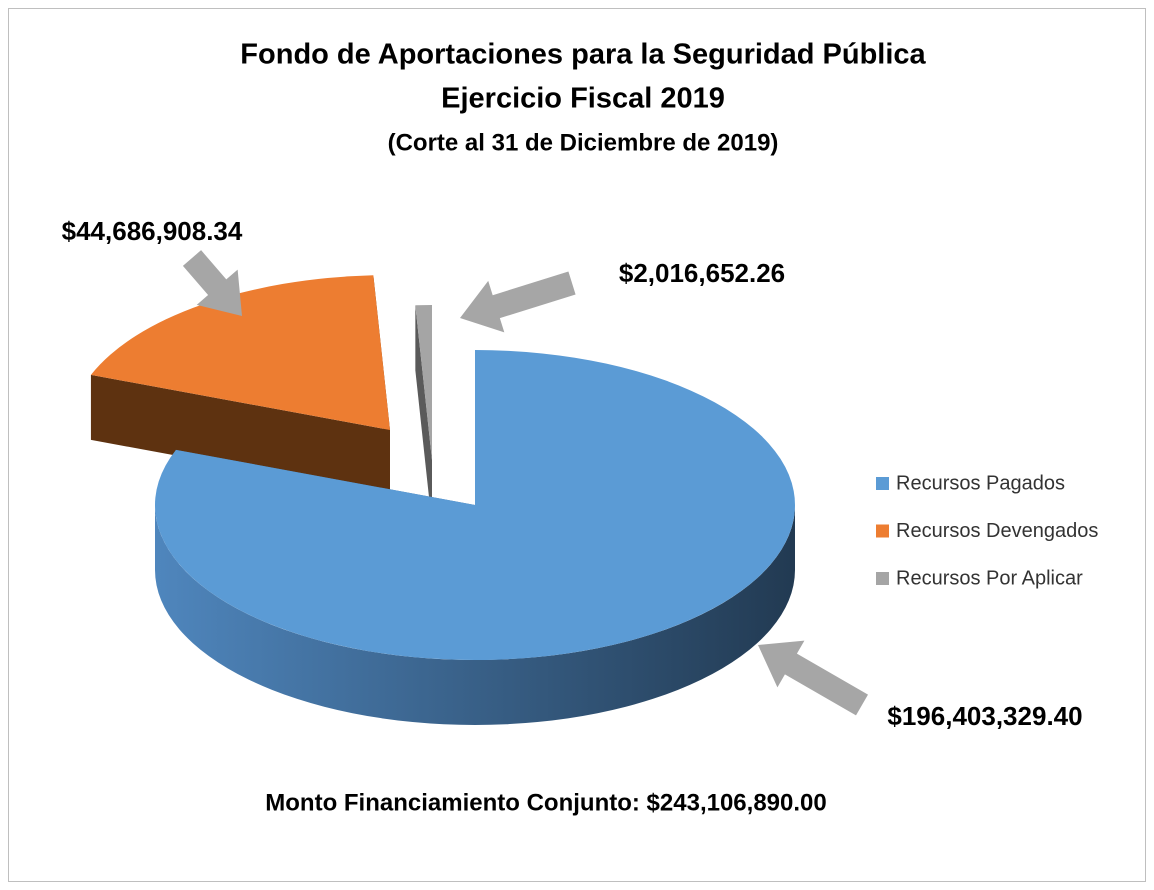 This screenshot has width=1154, height=890. What do you see at coordinates (702, 273) in the screenshot?
I see `data-label: $2,016,652.26` at bounding box center [702, 273].